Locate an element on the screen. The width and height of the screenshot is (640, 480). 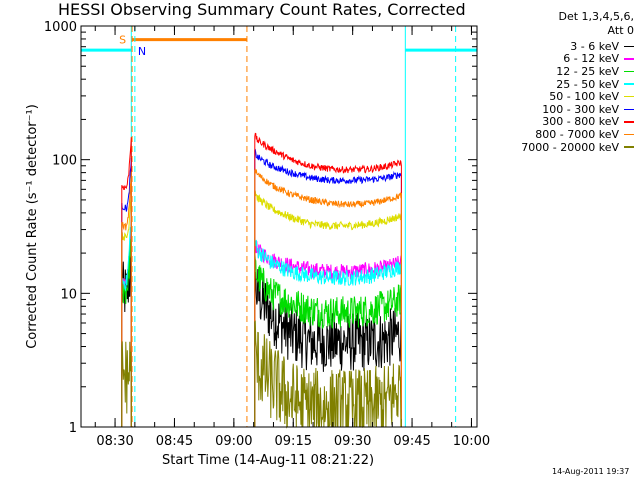
legend-item: 25 - 50 keV is located at coordinates (559, 84).